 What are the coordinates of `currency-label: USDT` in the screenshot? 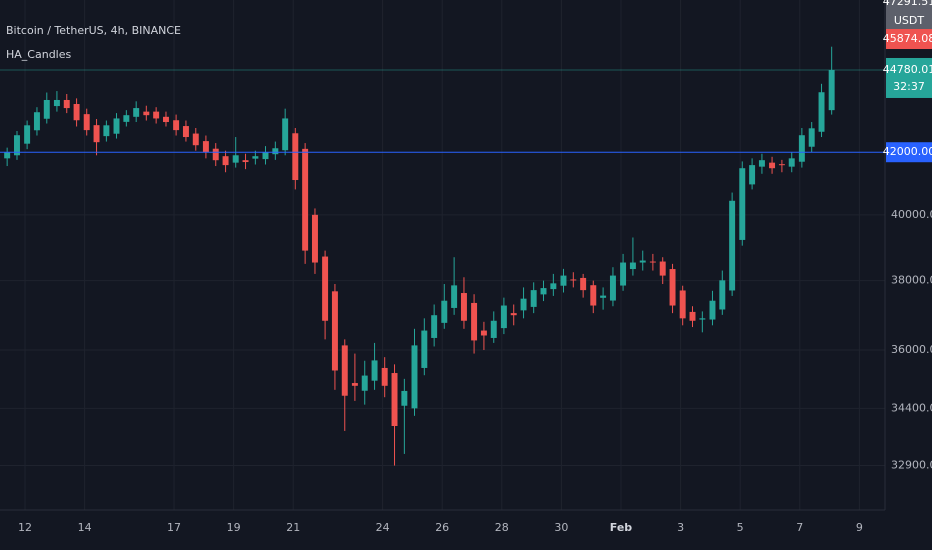 It's located at (909, 20).